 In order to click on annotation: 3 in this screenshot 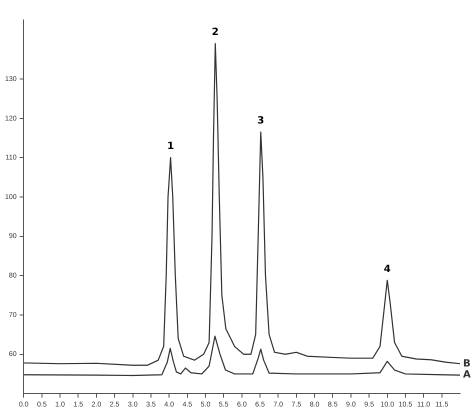, I will do `click(260, 121)`.